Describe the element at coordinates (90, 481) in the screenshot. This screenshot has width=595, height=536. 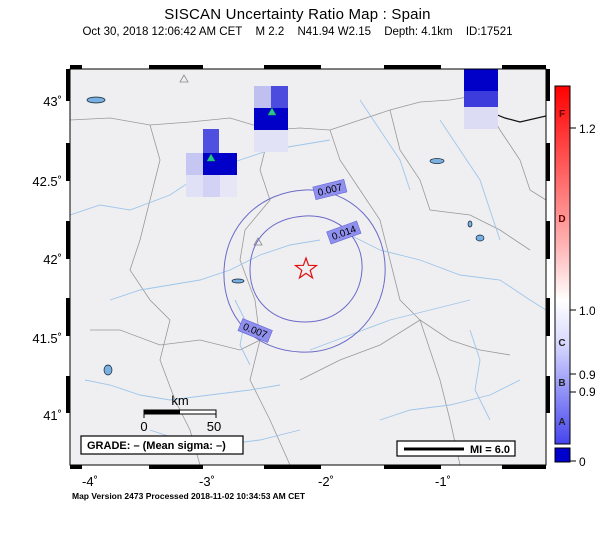
I see `x-tick-label: -4˚` at that location.